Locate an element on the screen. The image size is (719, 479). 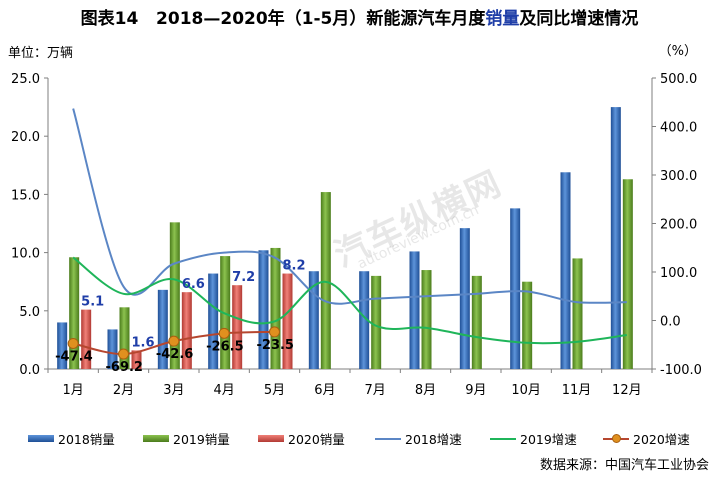
x-tick-label: 5月 is located at coordinates (274, 390).